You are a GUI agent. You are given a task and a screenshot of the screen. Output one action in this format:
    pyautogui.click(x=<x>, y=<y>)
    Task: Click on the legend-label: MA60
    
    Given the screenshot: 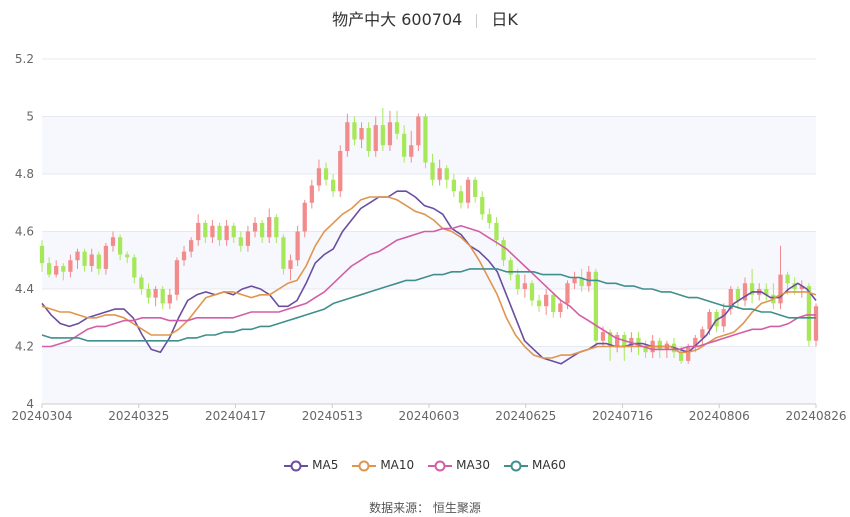 What is the action you would take?
    pyautogui.click(x=549, y=465)
    